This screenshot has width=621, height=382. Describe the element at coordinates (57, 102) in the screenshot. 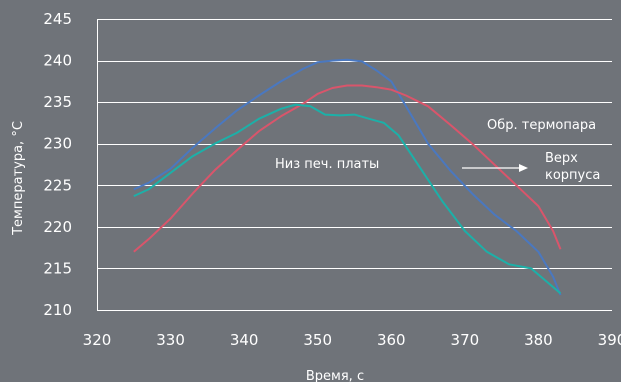

I see `y-tick-label: 235` at that location.